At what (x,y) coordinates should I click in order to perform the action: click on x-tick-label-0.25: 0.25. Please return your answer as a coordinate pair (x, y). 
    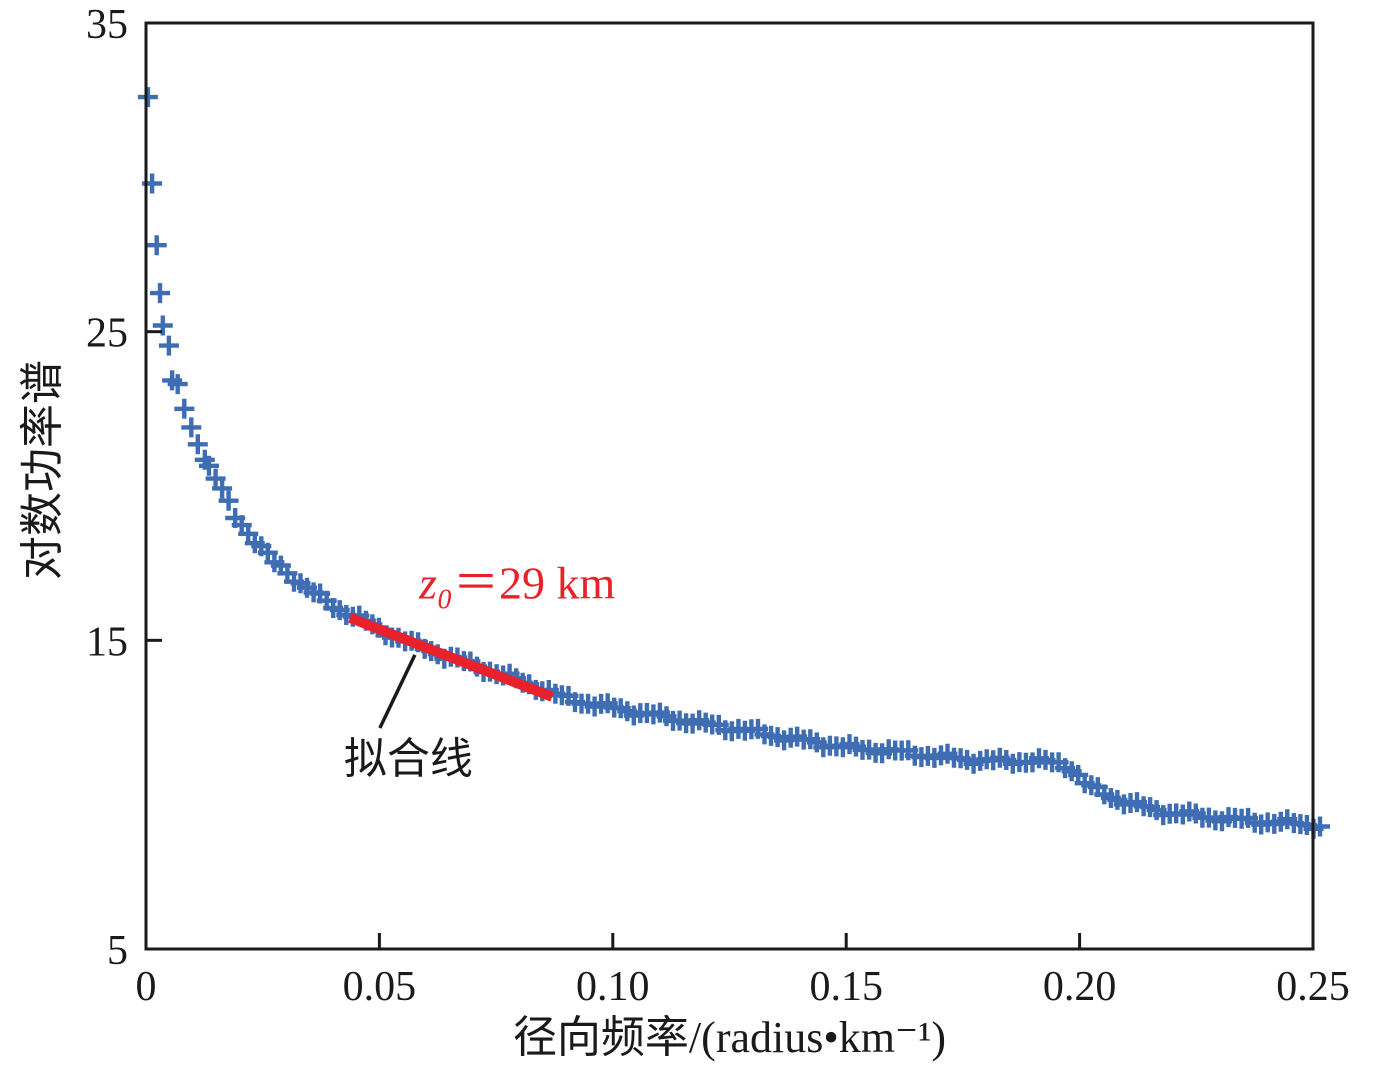
    Looking at the image, I should click on (1313, 987).